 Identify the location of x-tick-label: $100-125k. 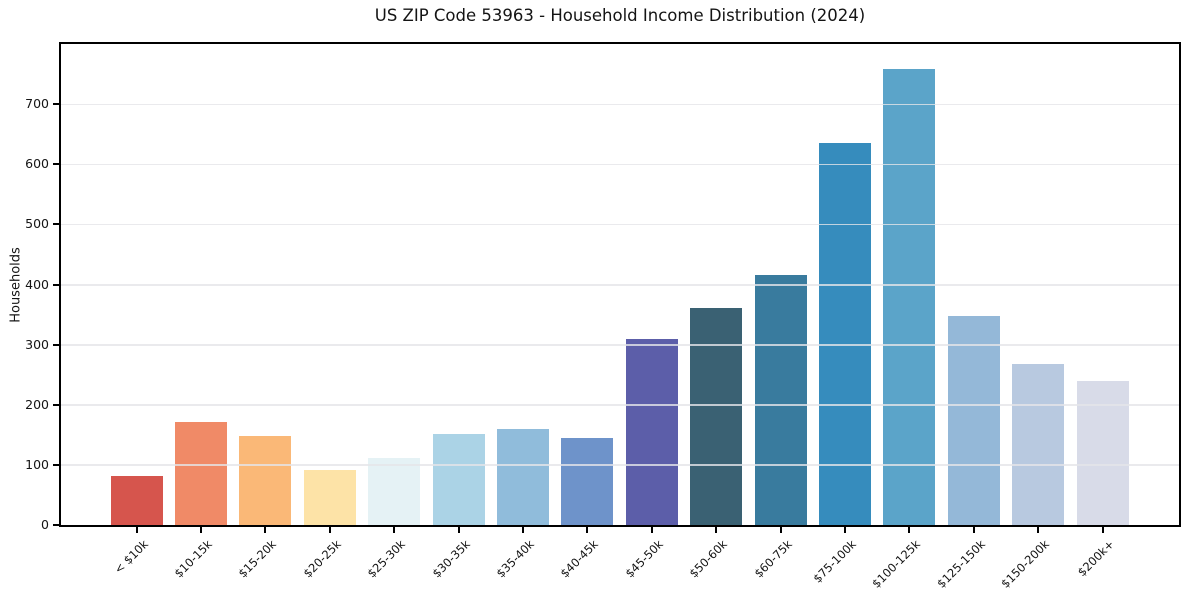
(896, 563).